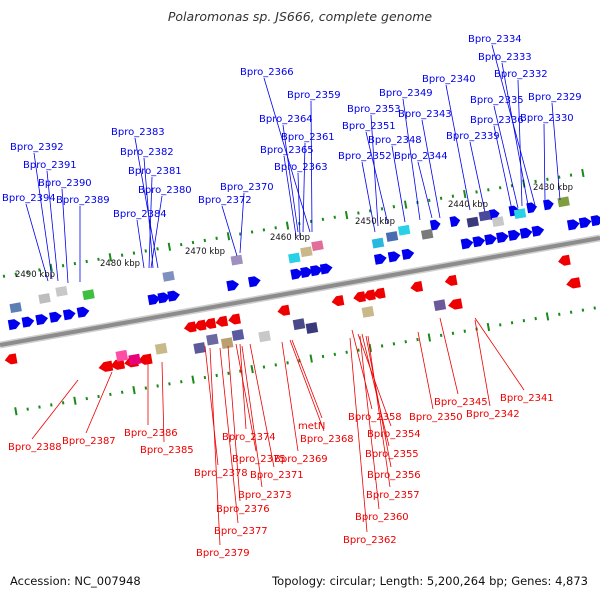 The width and height of the screenshot is (600, 600). Describe the element at coordinates (327, 439) in the screenshot. I see `reverse-gene-label: Bpro_2368` at that location.